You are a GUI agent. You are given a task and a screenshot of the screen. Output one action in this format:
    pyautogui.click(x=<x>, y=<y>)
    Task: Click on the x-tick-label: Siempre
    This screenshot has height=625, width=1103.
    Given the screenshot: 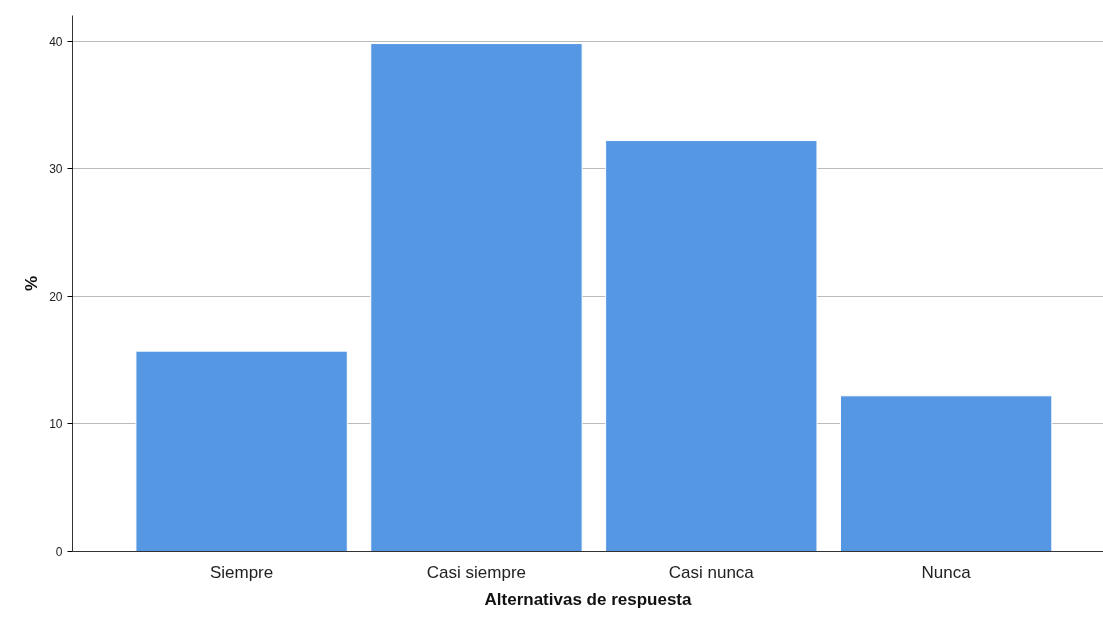 What is the action you would take?
    pyautogui.click(x=241, y=572)
    